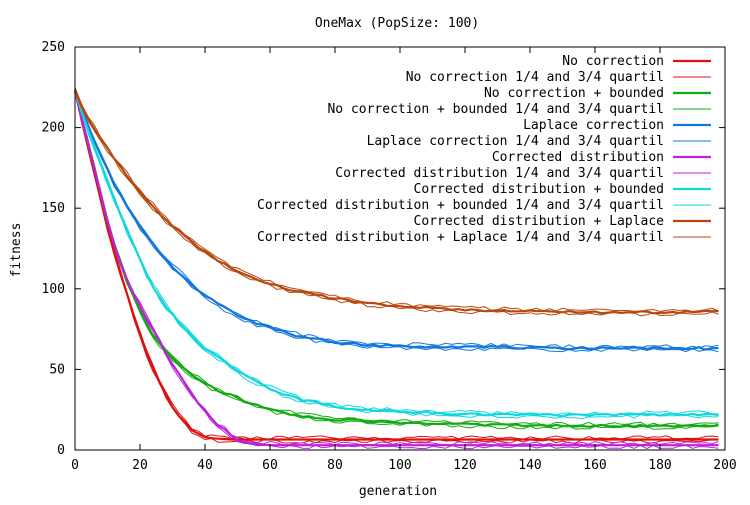 This screenshot has height=505, width=750. What do you see at coordinates (16, 250) in the screenshot?
I see `y-axis-label: fitness` at bounding box center [16, 250].